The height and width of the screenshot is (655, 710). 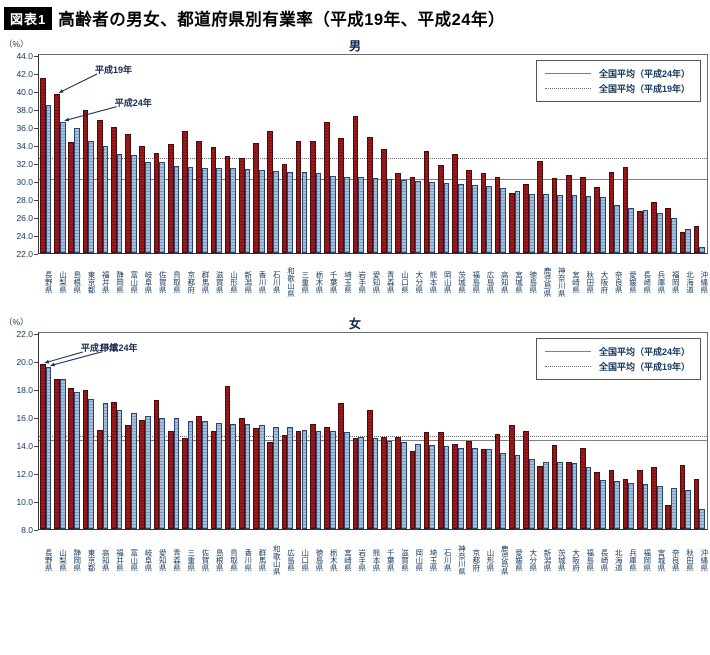 What do you see at coordinates (490, 282) in the screenshot?
I see `x-label-広島県: 広島県` at bounding box center [490, 282].